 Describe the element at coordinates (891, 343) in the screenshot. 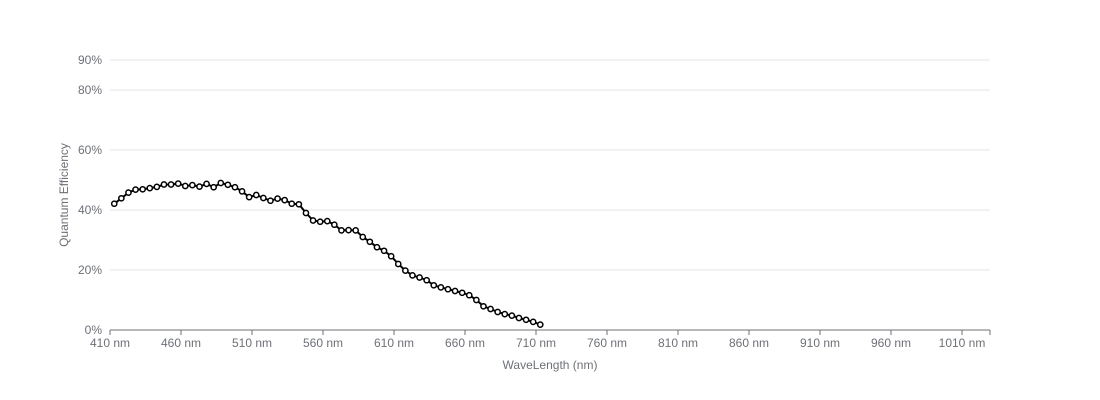

I see `x-tick-label: 960 nm` at that location.